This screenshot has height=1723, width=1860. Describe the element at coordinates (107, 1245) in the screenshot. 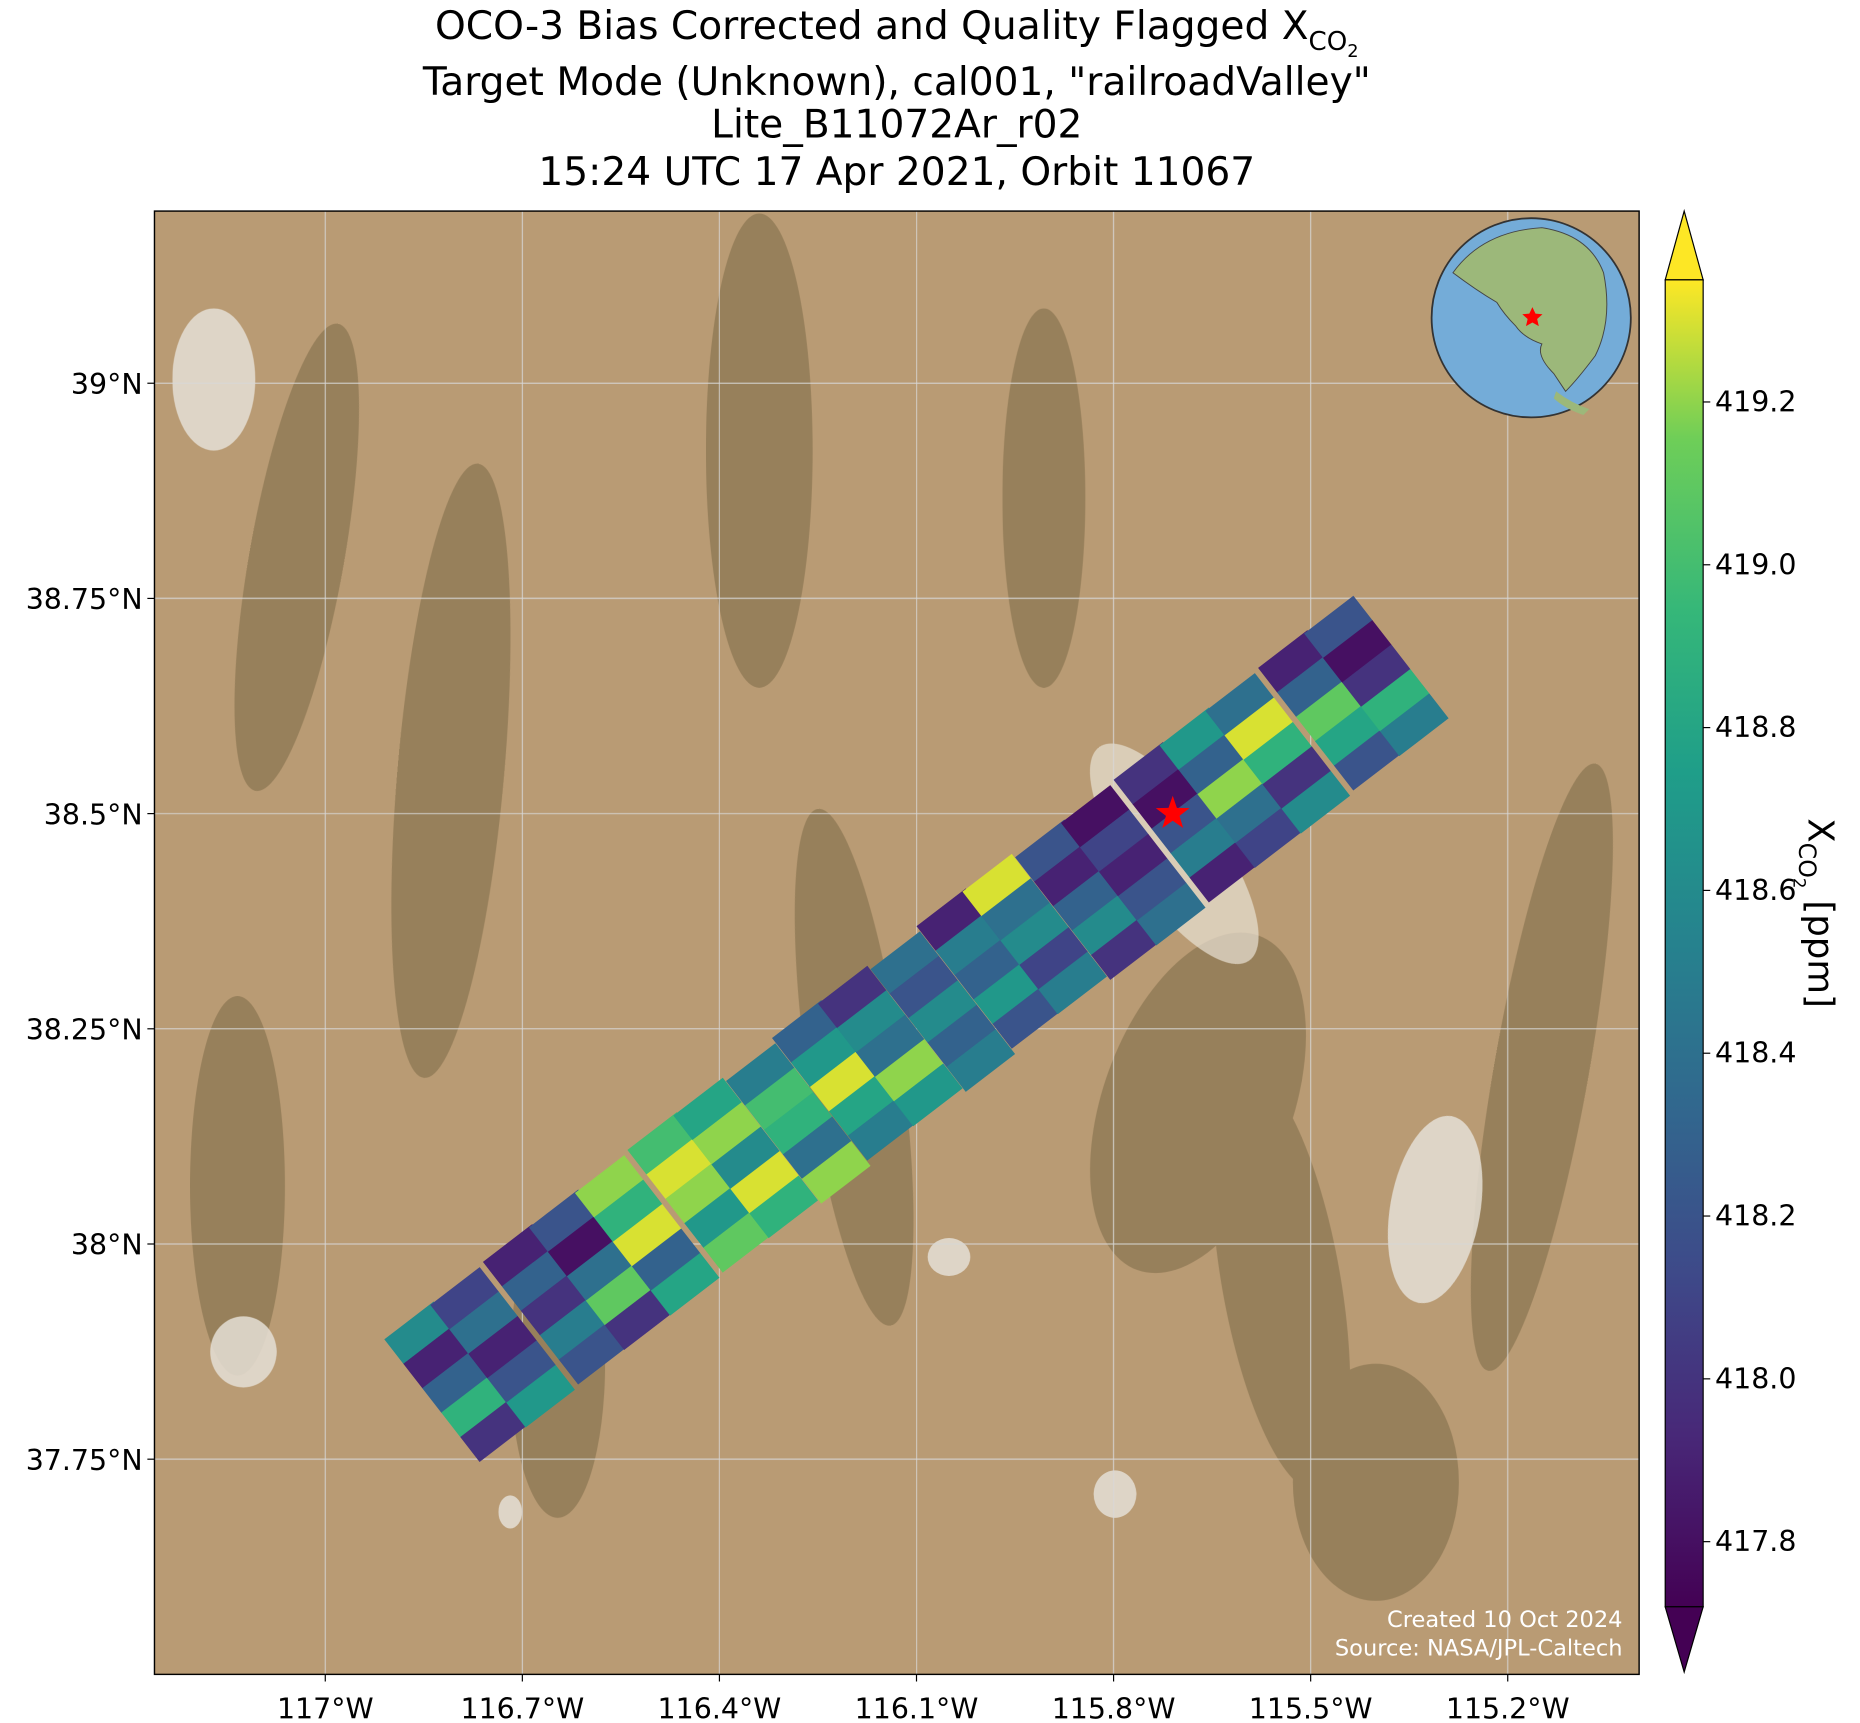

I see `y-tick-label: 38°N` at that location.